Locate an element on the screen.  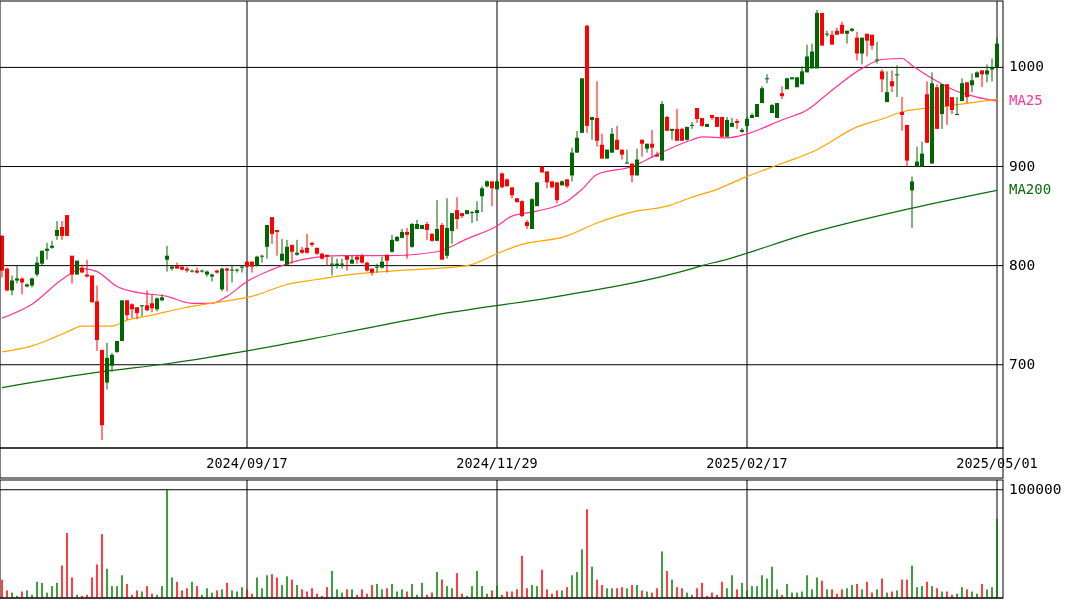
y-tick-label: 100000 is located at coordinates (1035, 488).